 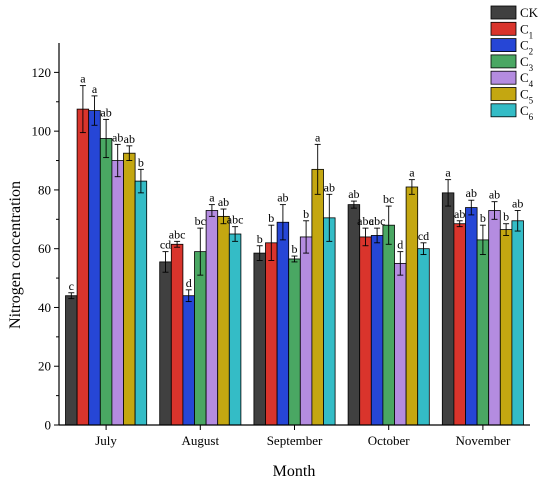 What do you see at coordinates (44, 248) in the screenshot?
I see `y-tick-label: 60` at bounding box center [44, 248].